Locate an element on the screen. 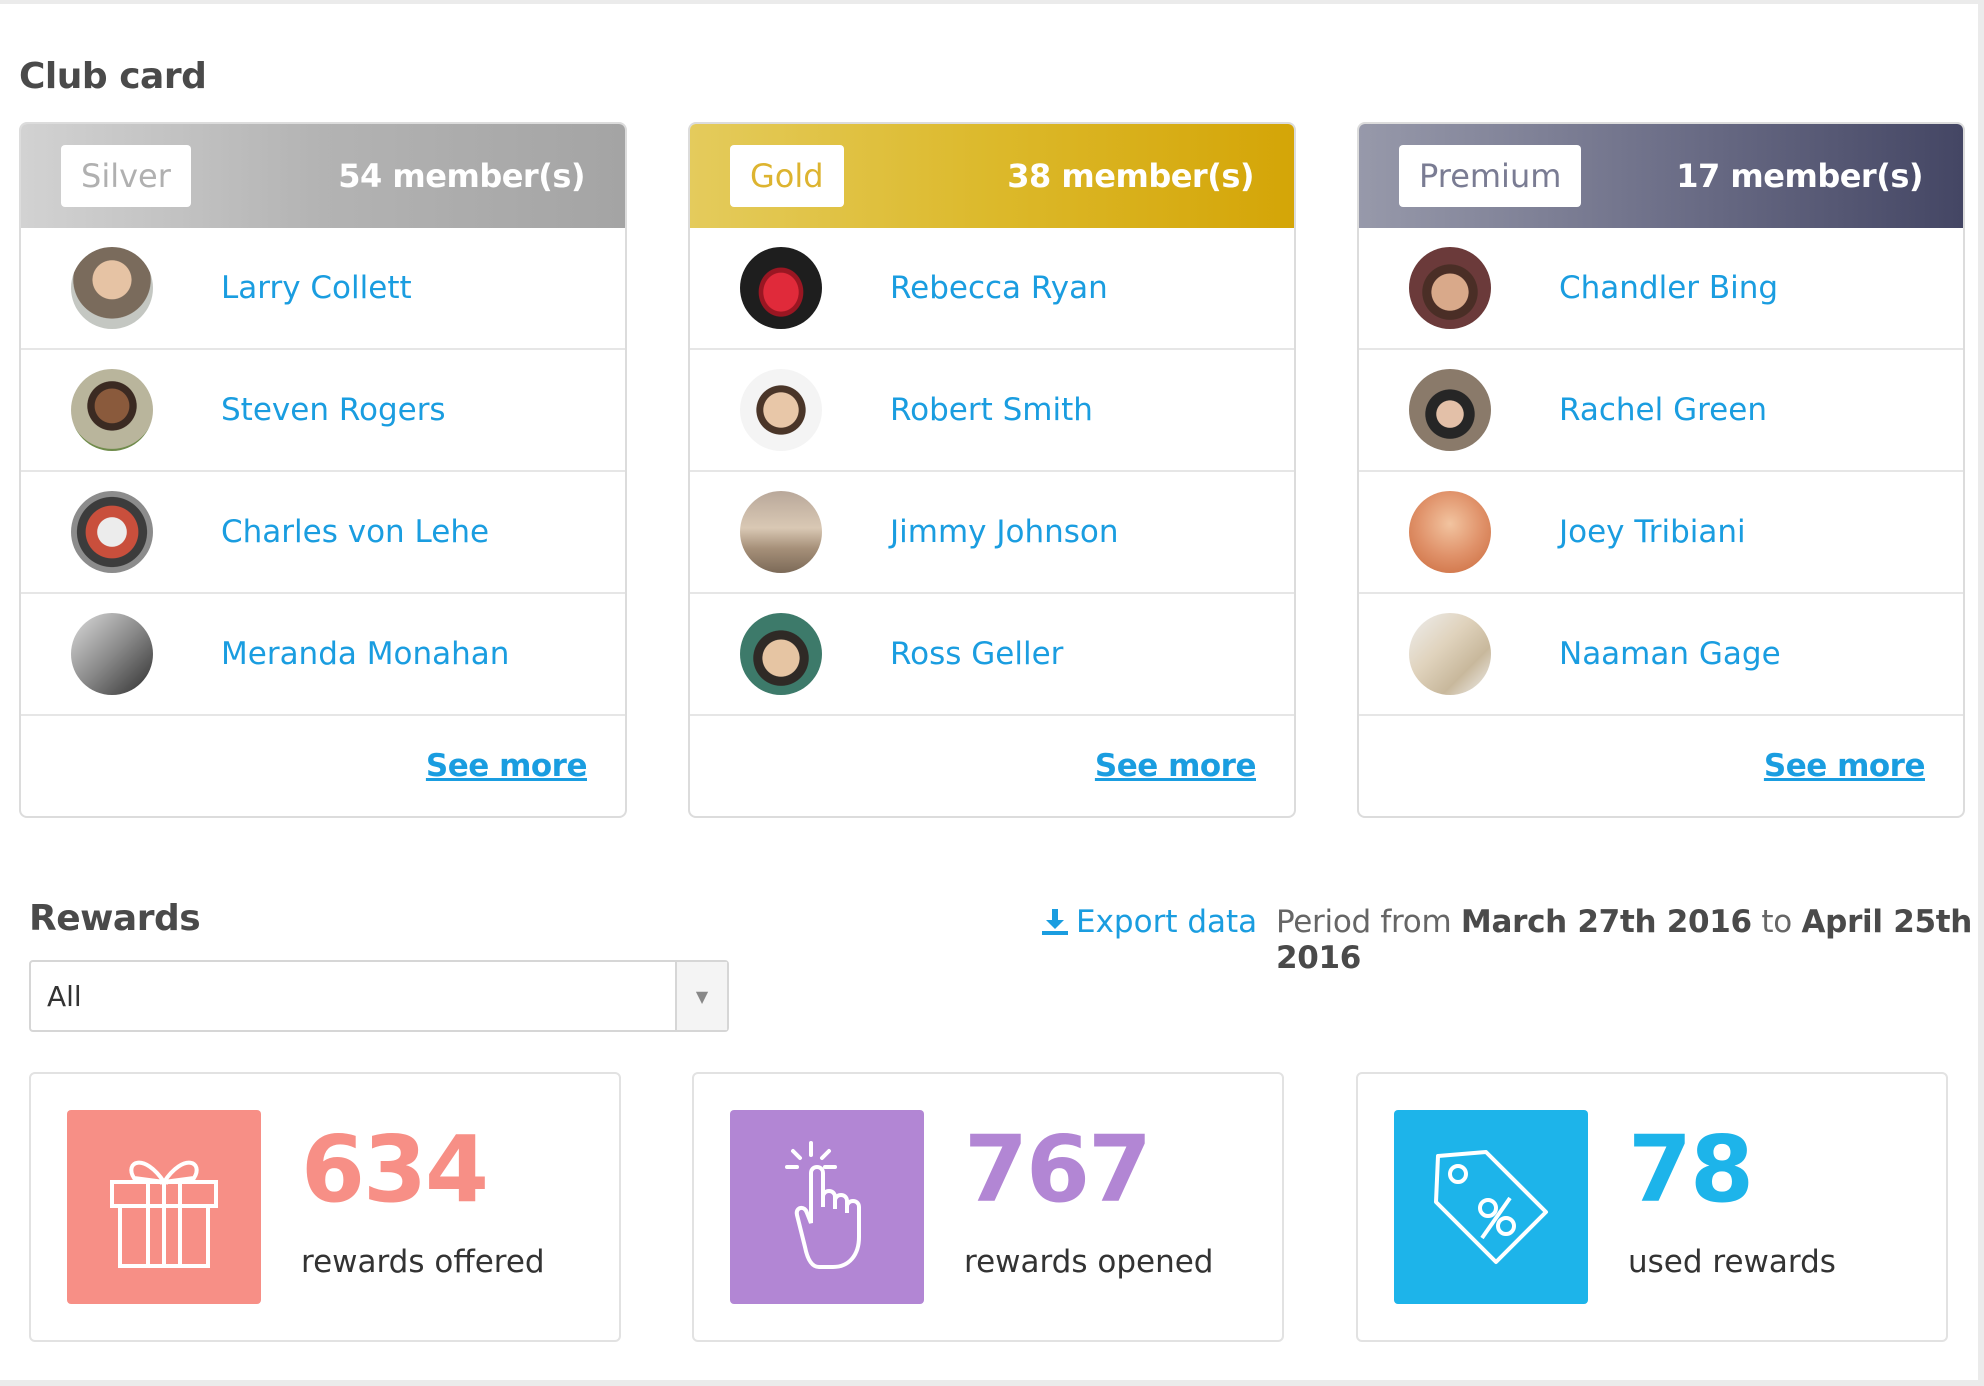  period-start: March 27th 2016 is located at coordinates (1606, 922).